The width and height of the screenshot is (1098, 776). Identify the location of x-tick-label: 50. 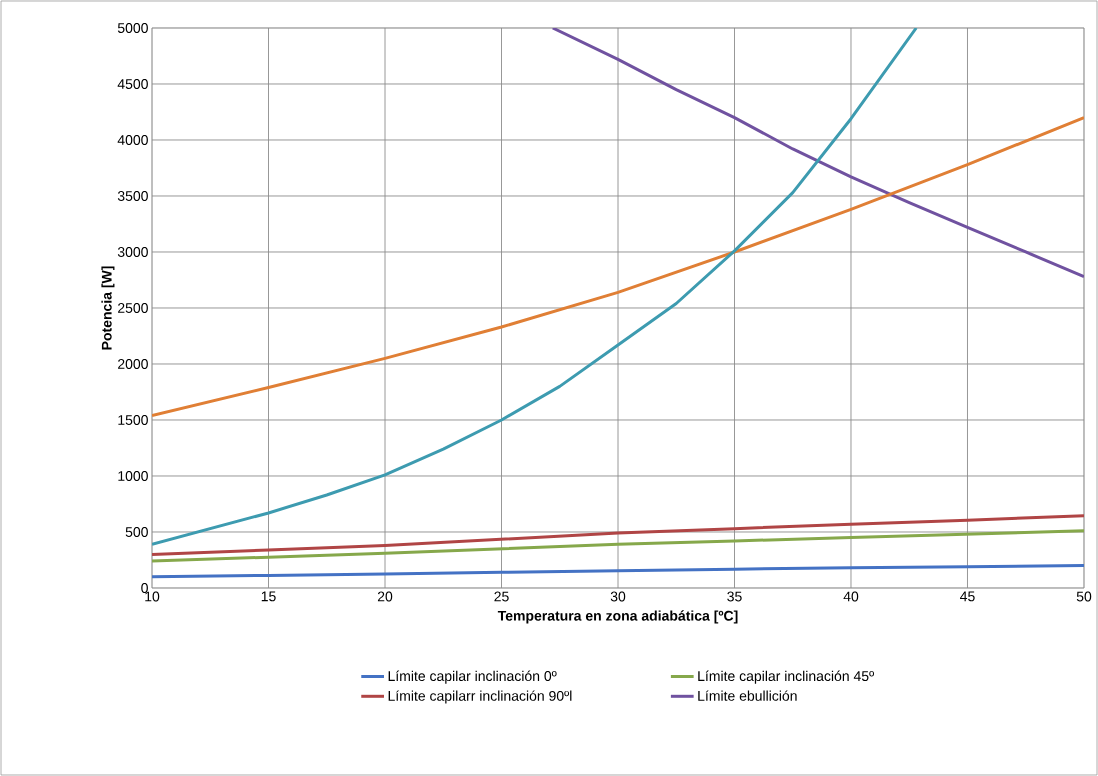
(1084, 596).